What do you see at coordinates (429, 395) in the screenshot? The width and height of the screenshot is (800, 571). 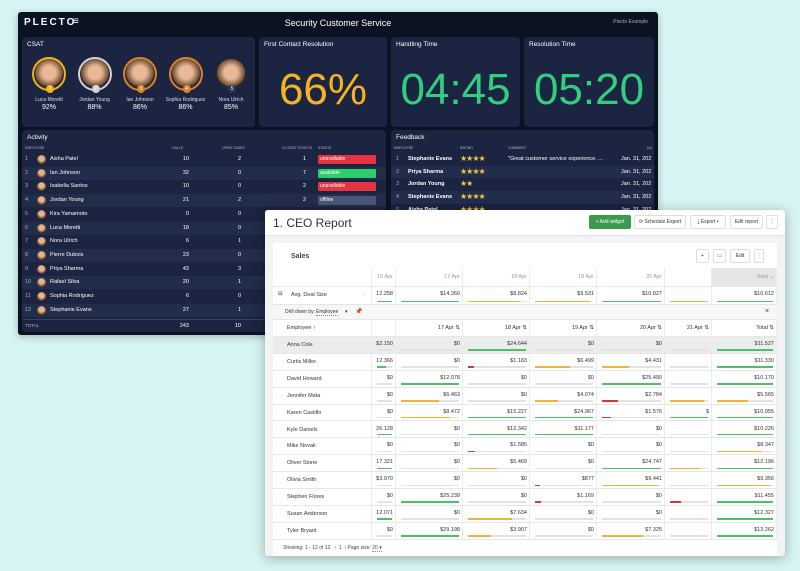 I see `table-cell: $6.463` at bounding box center [429, 395].